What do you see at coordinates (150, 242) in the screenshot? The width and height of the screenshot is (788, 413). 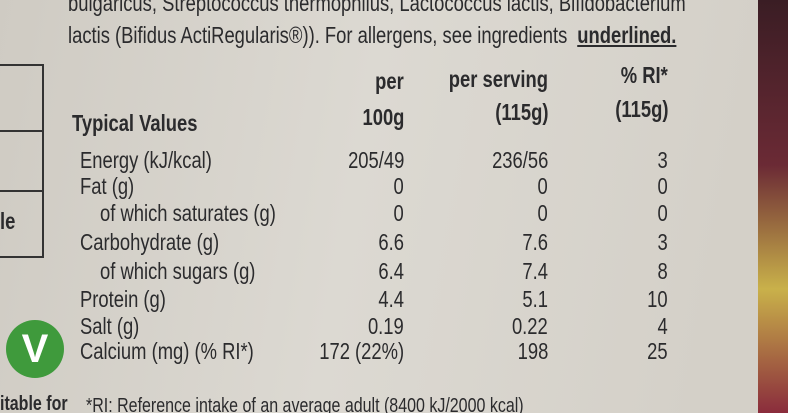 I see `row-label: Carbohydrate (g)` at bounding box center [150, 242].